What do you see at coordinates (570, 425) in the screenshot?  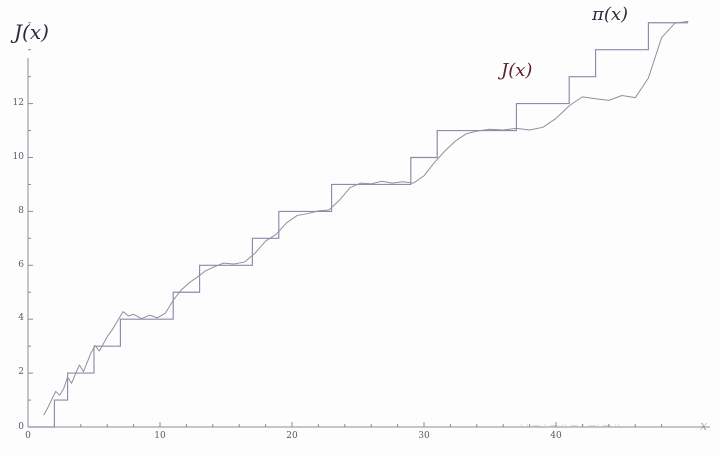 I see `axis-watermark-overlay: · · — · — ·· — · —· — ··` at bounding box center [570, 425].